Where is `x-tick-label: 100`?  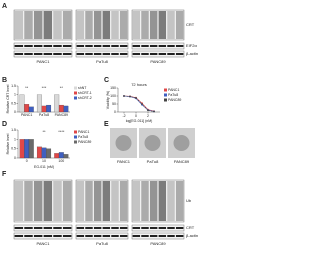
x-tick-label: 100 is located at coordinates (61, 161).